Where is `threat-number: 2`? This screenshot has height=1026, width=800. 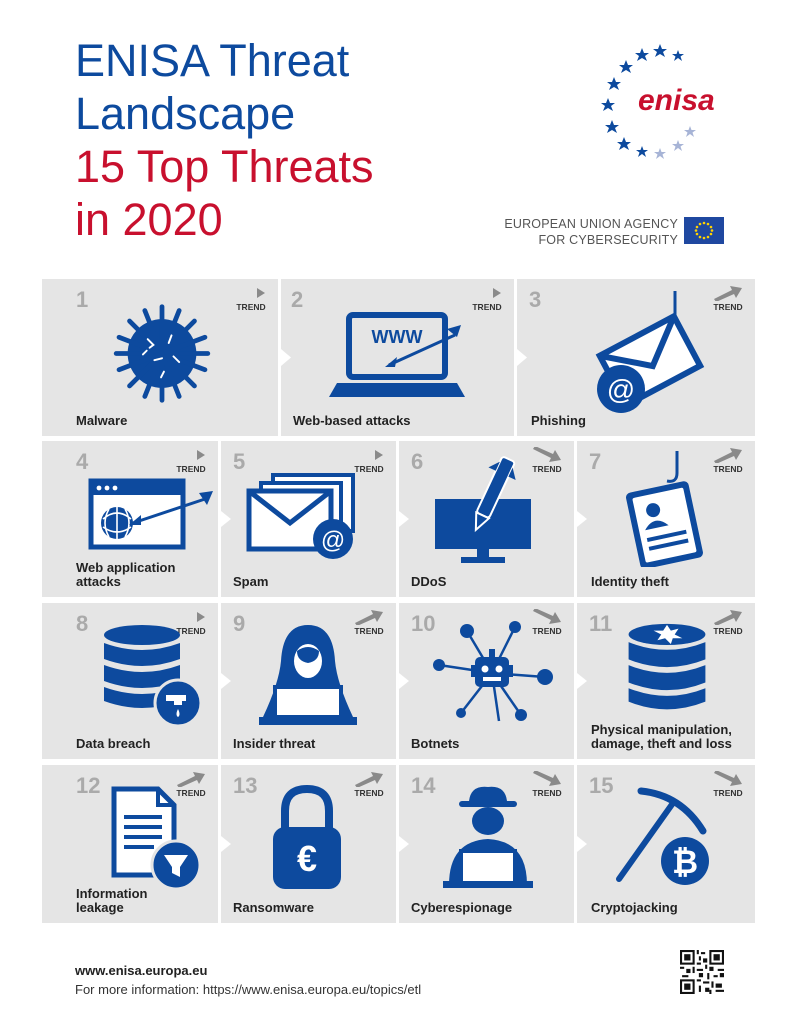 threat-number: 2 is located at coordinates (297, 299).